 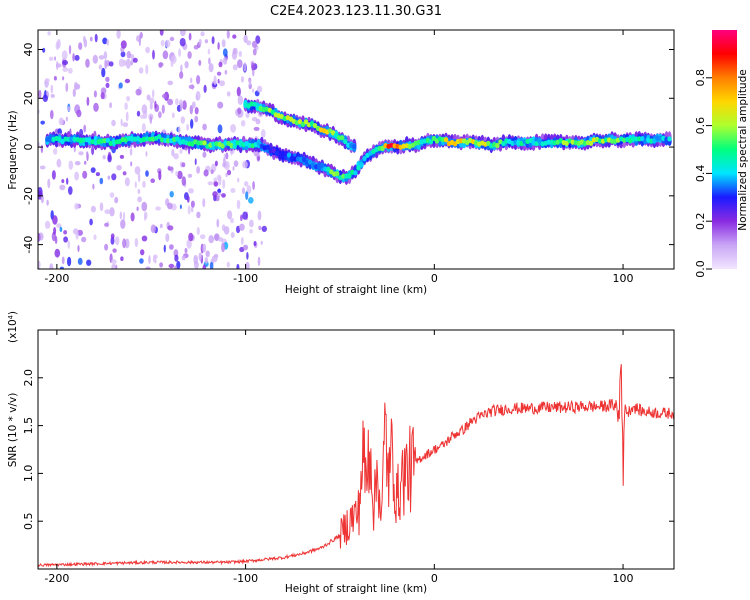 I want to click on colorbar-tick-label: 0.8, so click(x=700, y=78).